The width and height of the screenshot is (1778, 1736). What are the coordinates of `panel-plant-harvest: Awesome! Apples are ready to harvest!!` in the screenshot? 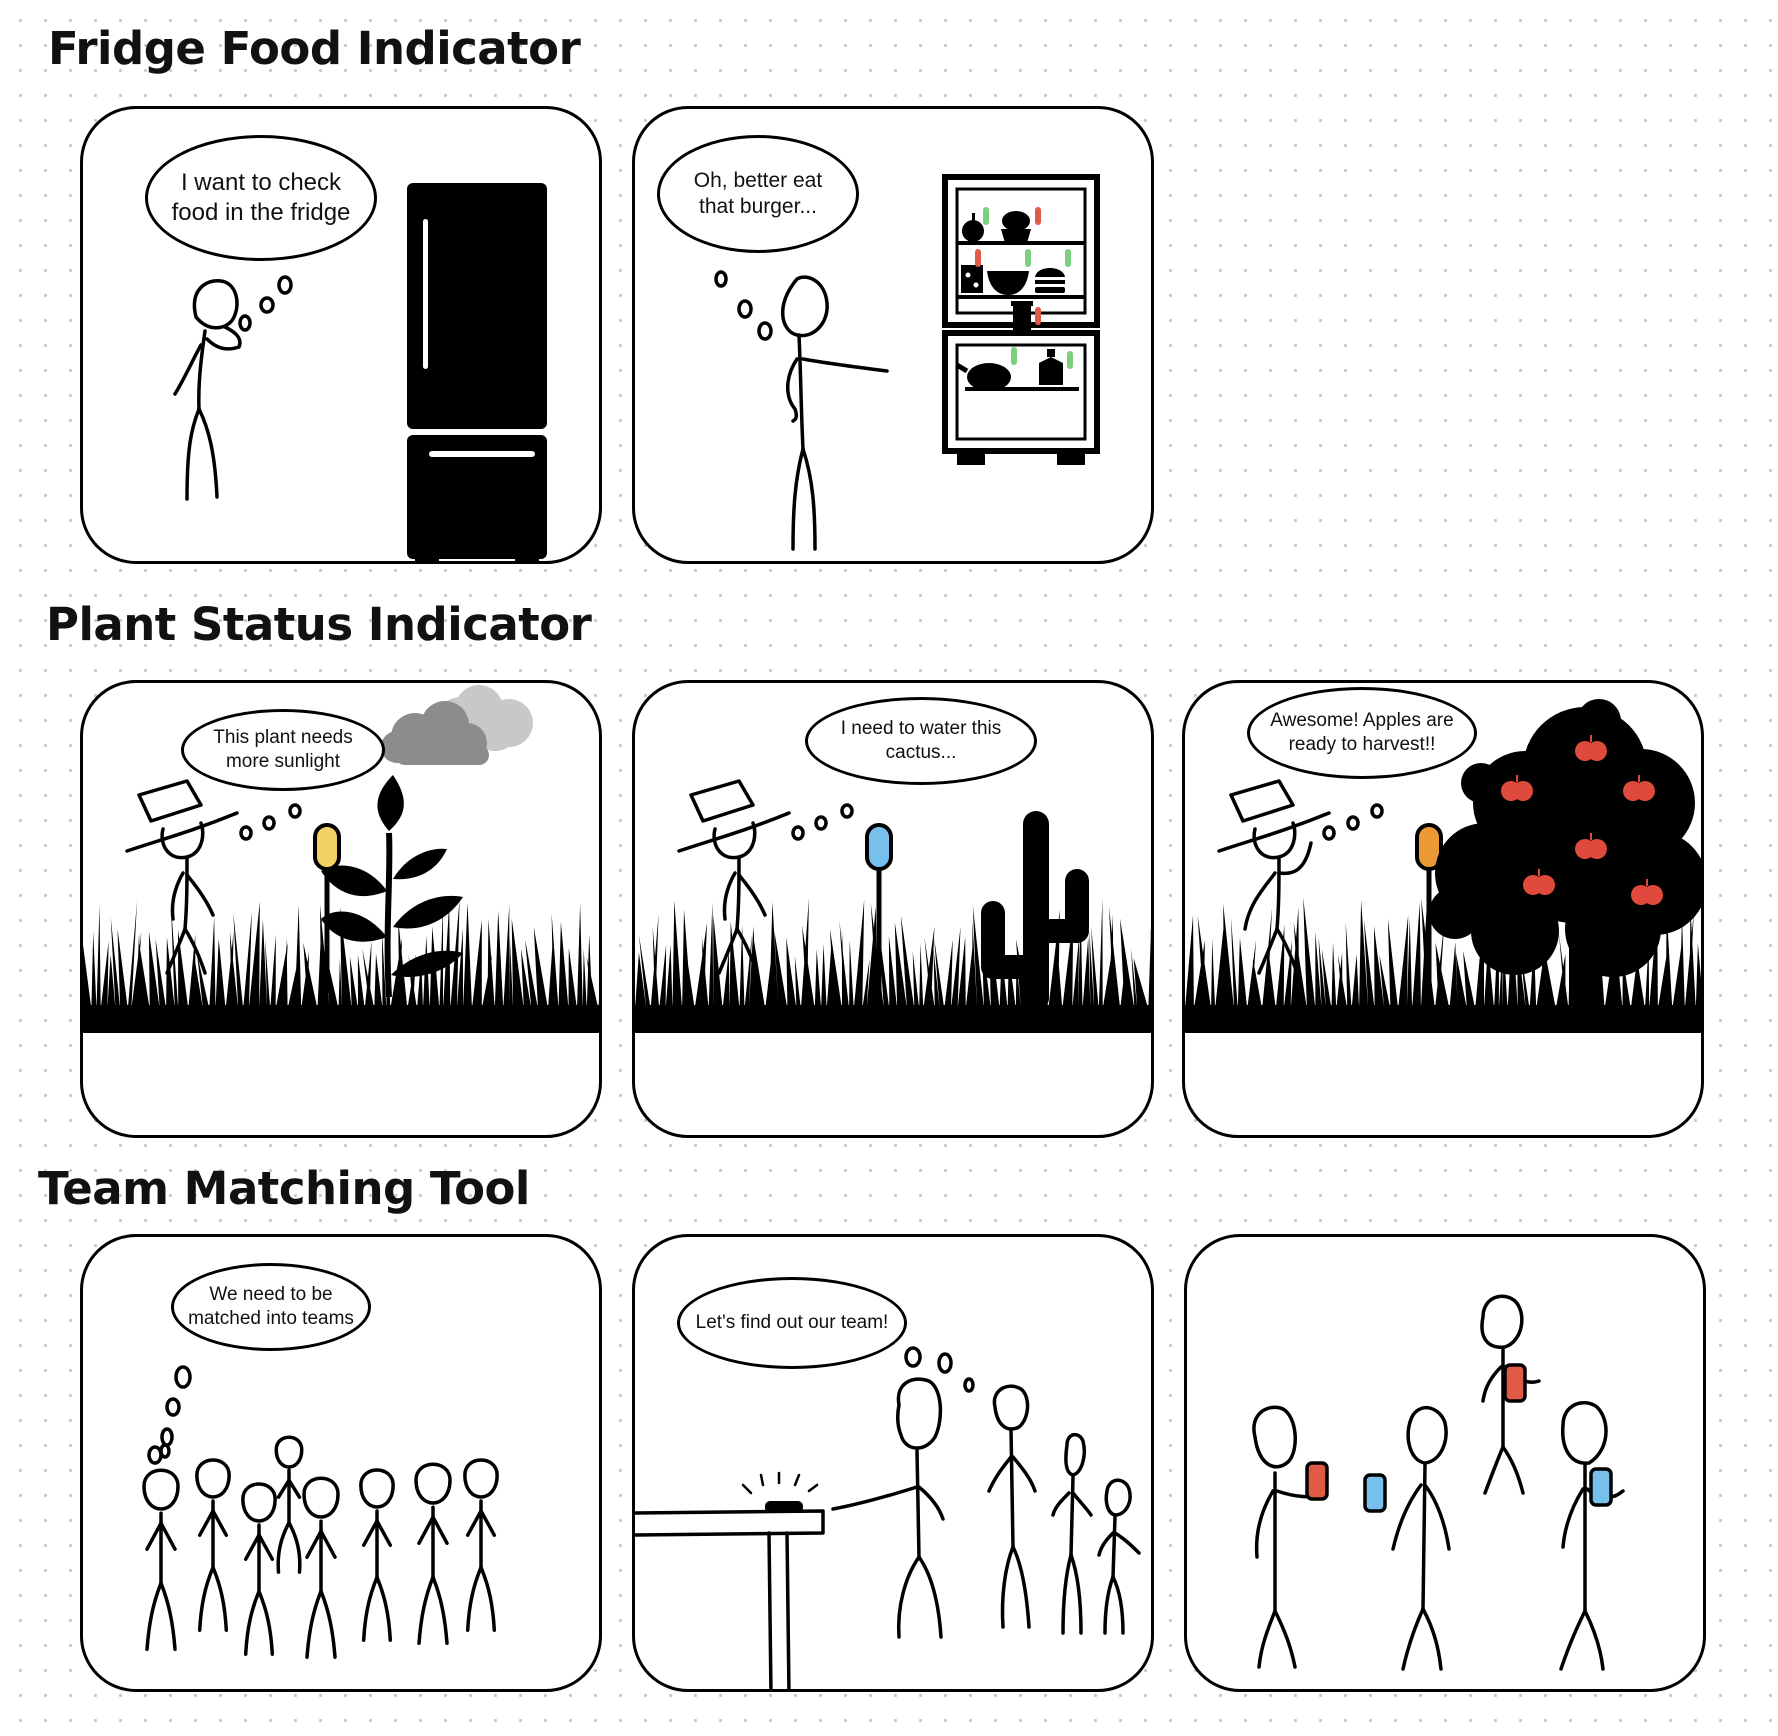 It's located at (1443, 909).